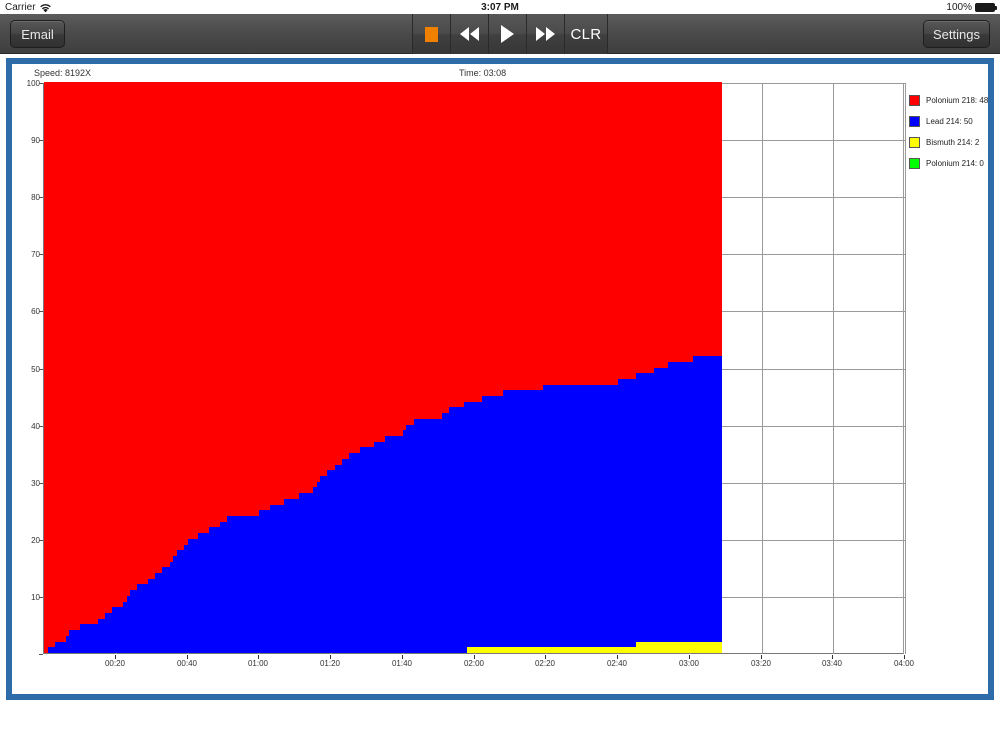 The image size is (1000, 750). Describe the element at coordinates (500, 75) in the screenshot. I see `chart-header: Speed: 8192X Time: 03:08` at that location.